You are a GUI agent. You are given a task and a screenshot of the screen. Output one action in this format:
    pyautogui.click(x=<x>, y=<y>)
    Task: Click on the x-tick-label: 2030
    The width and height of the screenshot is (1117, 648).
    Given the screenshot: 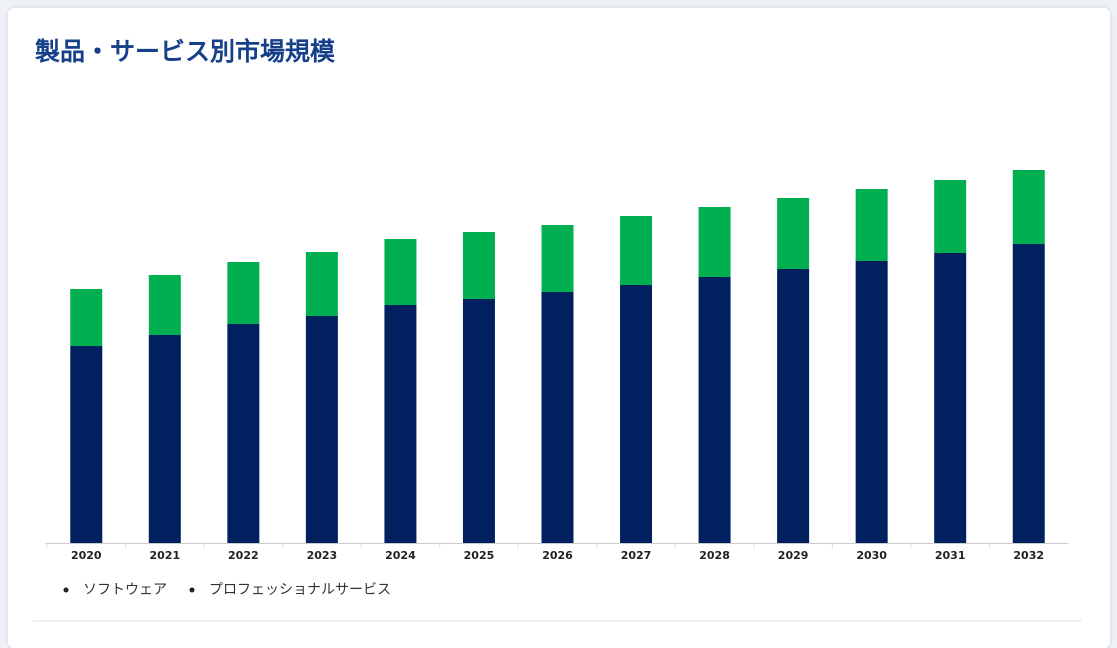 What is the action you would take?
    pyautogui.click(x=871, y=555)
    